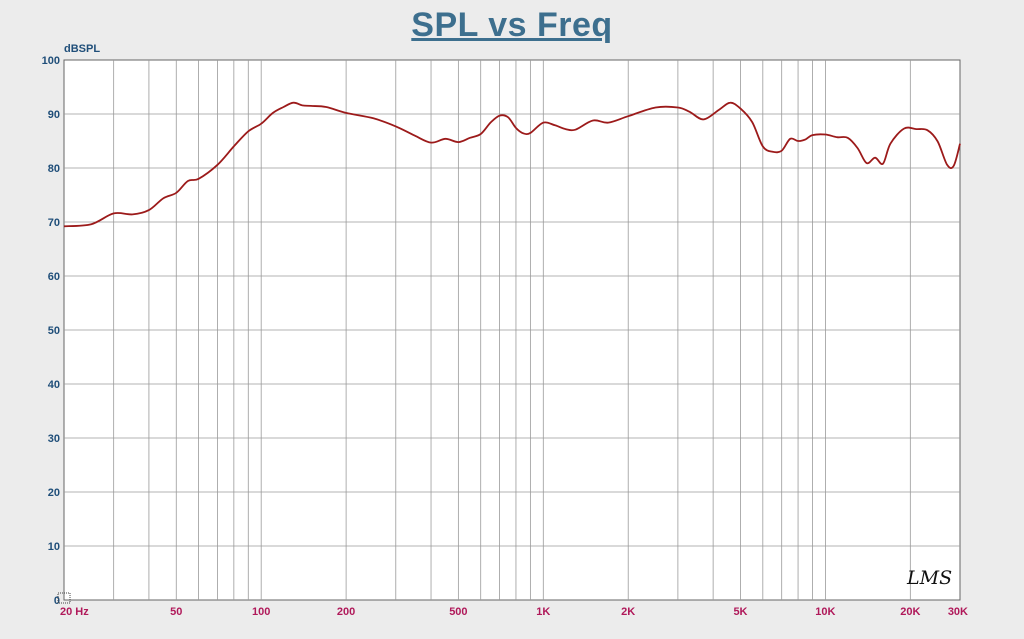  I want to click on x-tick-label: 30K, so click(958, 612).